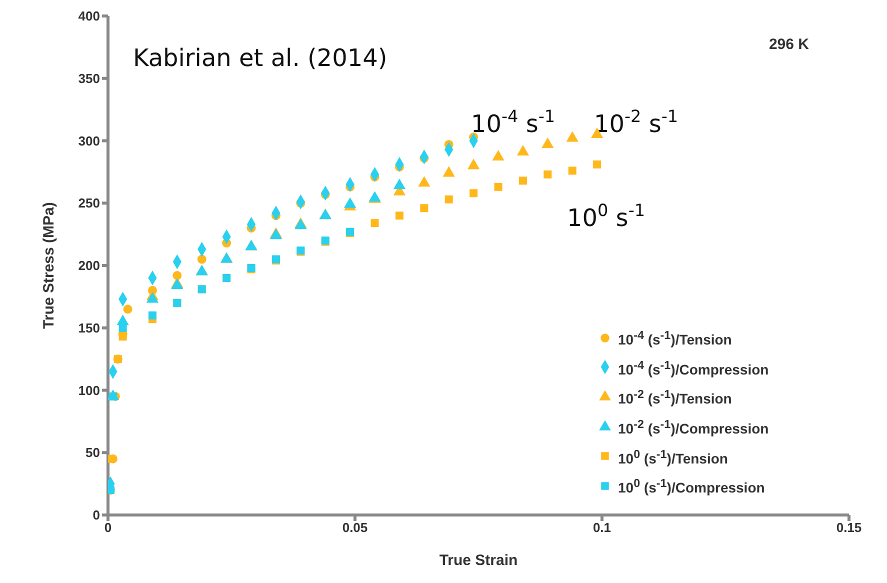 This screenshot has width=887, height=583. Describe the element at coordinates (108, 528) in the screenshot. I see `x-tick-label: 0` at that location.